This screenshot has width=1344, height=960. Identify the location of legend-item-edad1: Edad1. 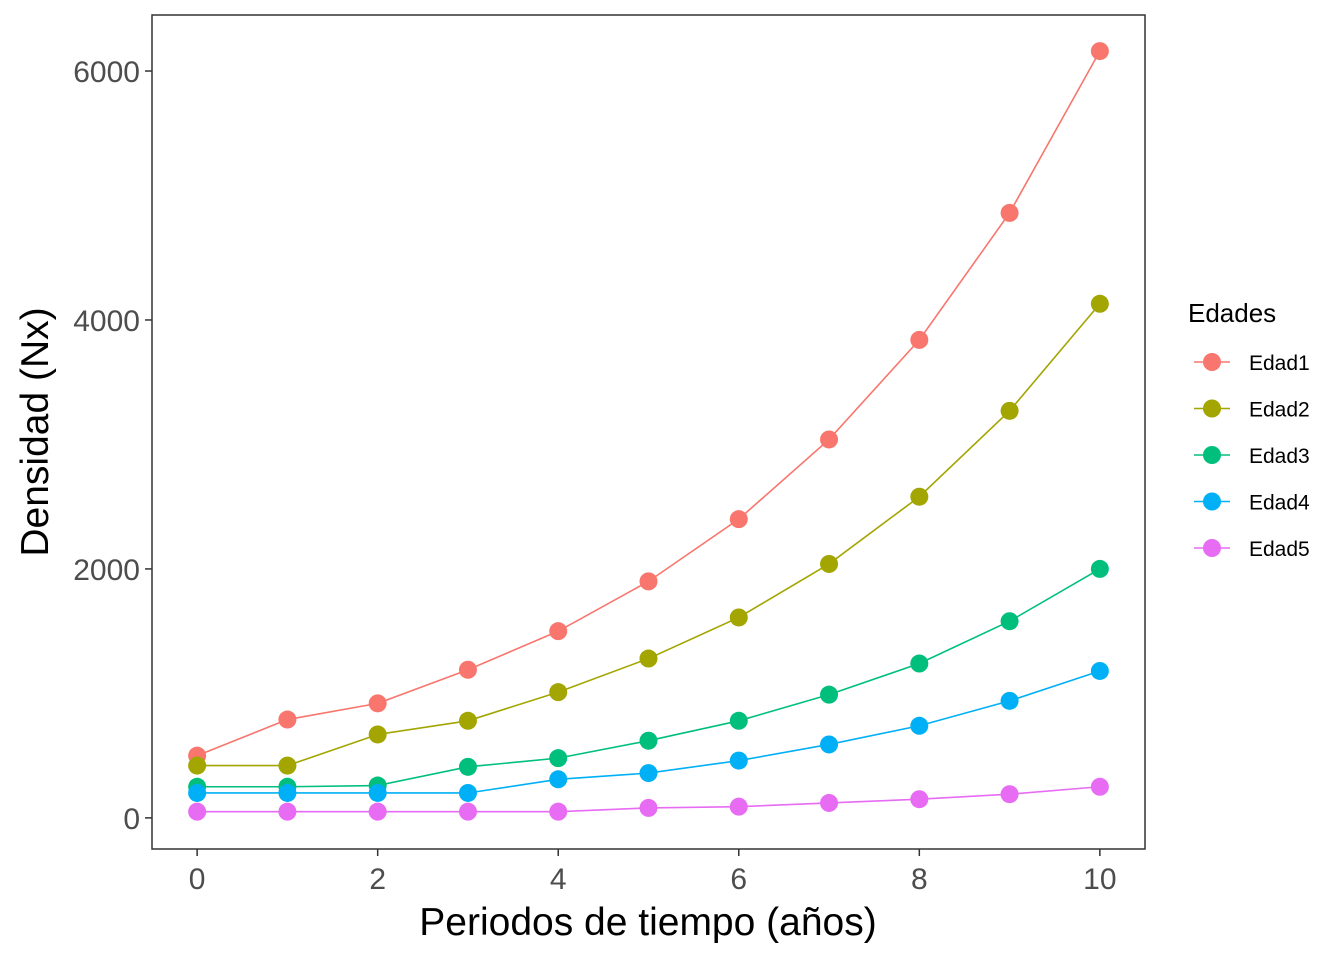
(1252, 363).